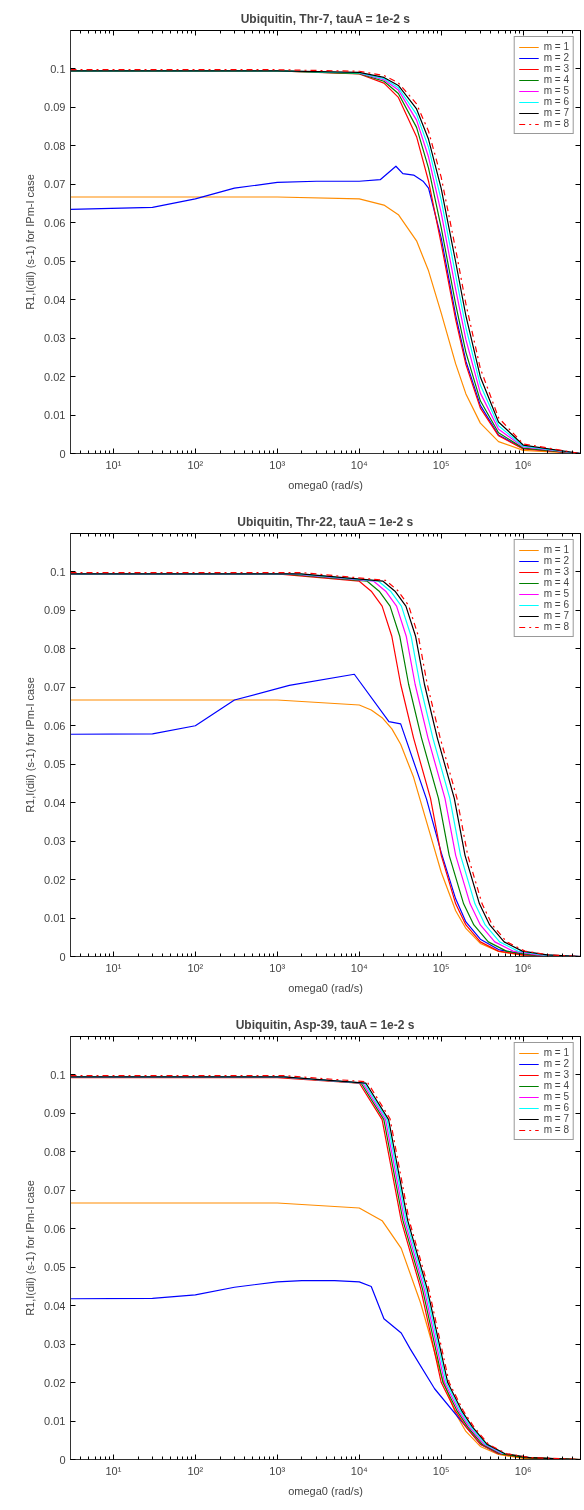 Image resolution: width=584 pixels, height=1510 pixels. What do you see at coordinates (325, 18) in the screenshot?
I see `chart-title: Ubiquitin, Thr-7, tauA = 1e-2 s` at bounding box center [325, 18].